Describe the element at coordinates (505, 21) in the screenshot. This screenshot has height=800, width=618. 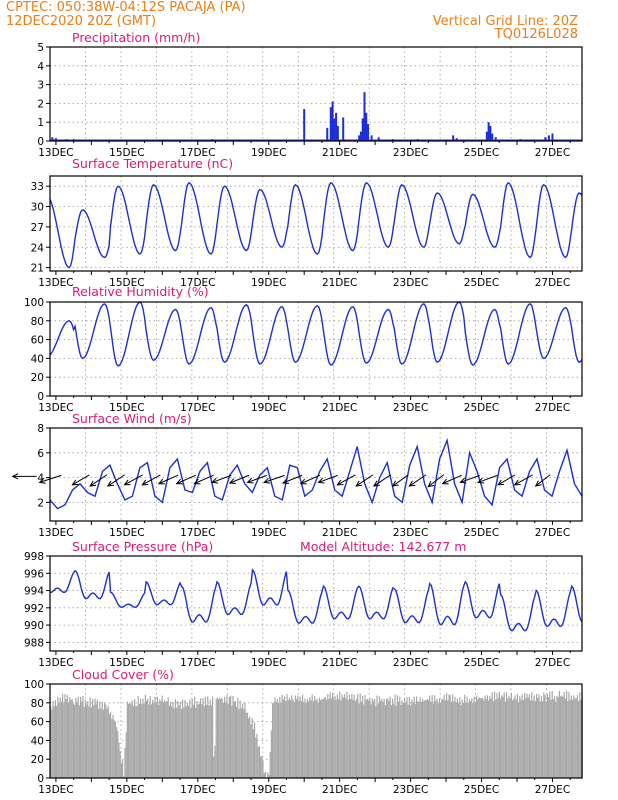
I see `header-grid-note: Vertical Grid Line: 20Z` at that location.